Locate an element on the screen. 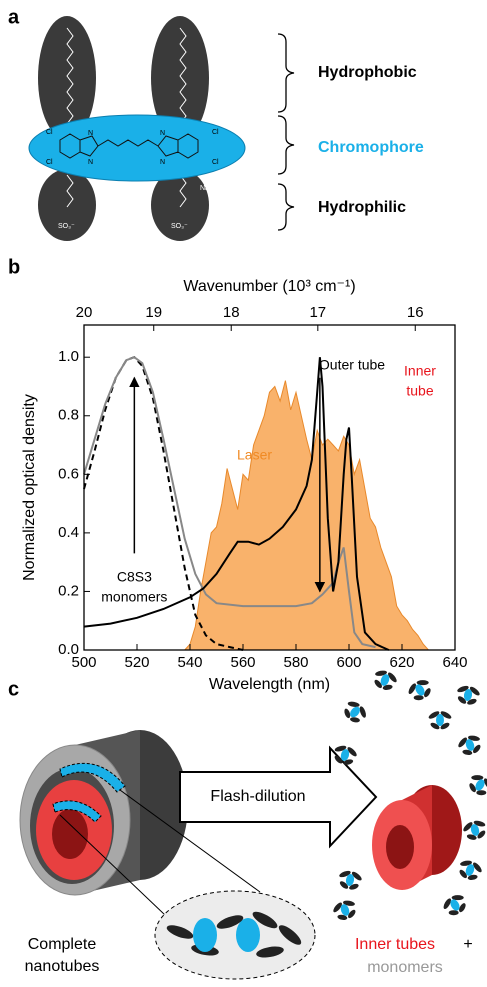 This screenshot has width=487, height=987. x-tick-label: 560 is located at coordinates (242, 662).